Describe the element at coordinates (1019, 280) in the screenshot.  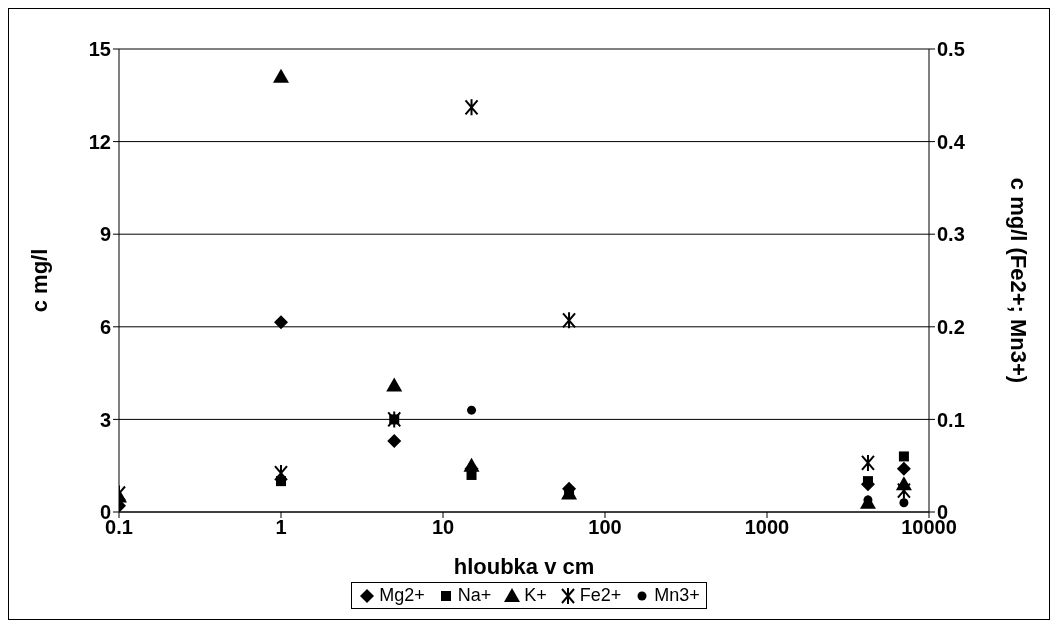
I see `y2-axis-title: c mg/l (Fe2+; Mn3+)` at that location.